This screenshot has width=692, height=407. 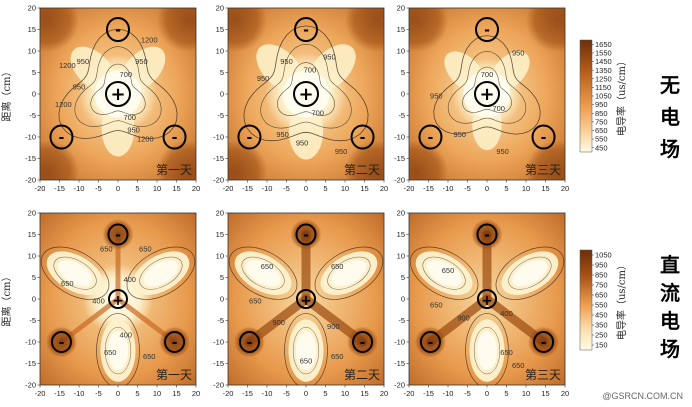 What do you see at coordinates (603, 87) in the screenshot?
I see `colorbar-tick-label: 1150` at bounding box center [603, 87].